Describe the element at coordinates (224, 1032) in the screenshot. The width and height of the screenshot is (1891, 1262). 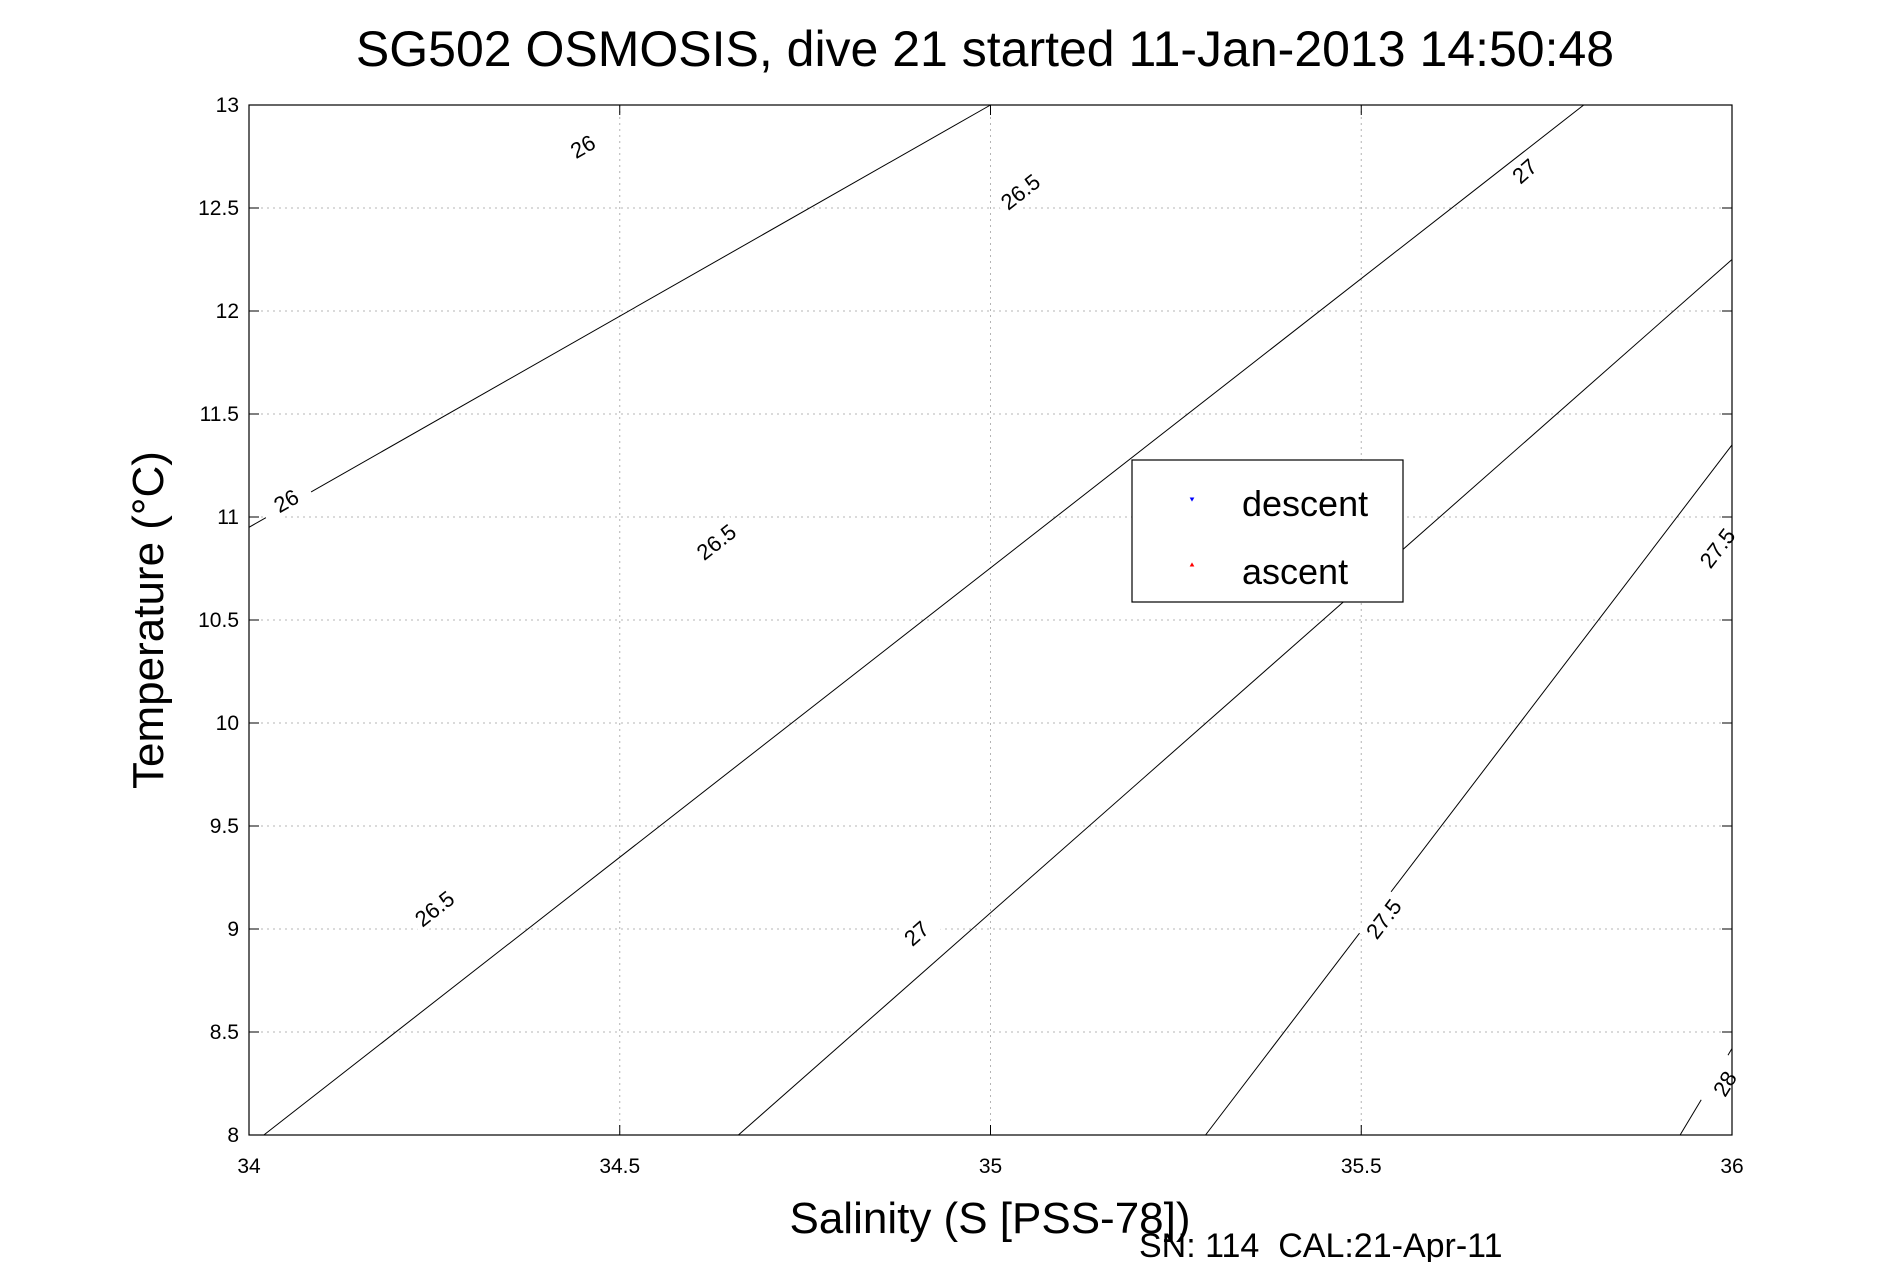
I see `y-tick-label: 8.5` at that location.